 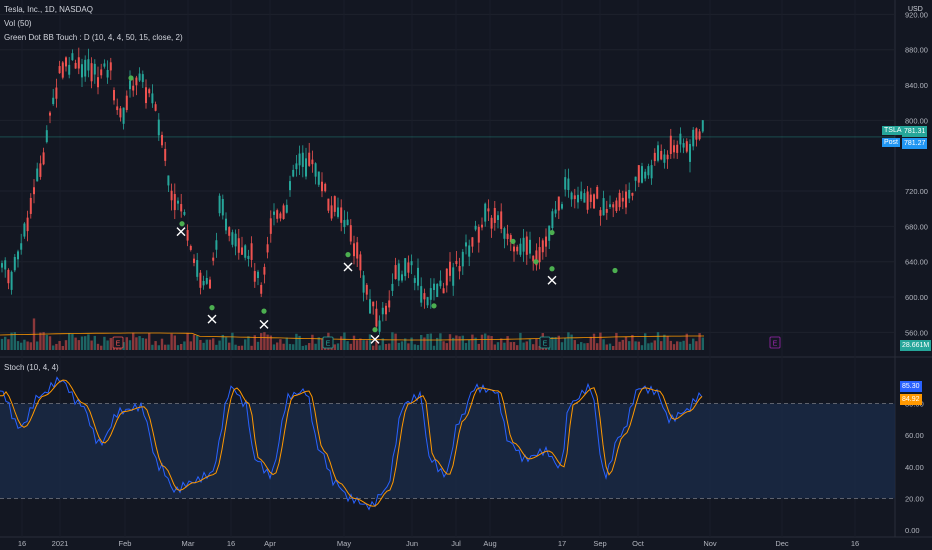 What do you see at coordinates (916, 85) in the screenshot?
I see `price-tick-label: 840.00` at bounding box center [916, 85].